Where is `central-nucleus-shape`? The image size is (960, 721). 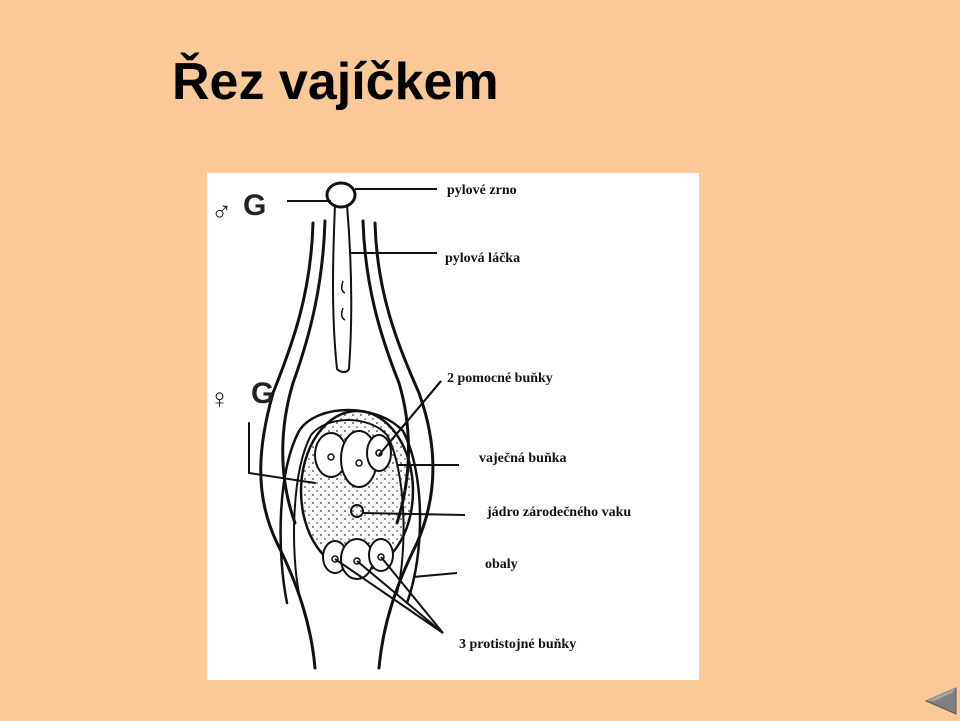 central-nucleus-shape is located at coordinates (357, 511).